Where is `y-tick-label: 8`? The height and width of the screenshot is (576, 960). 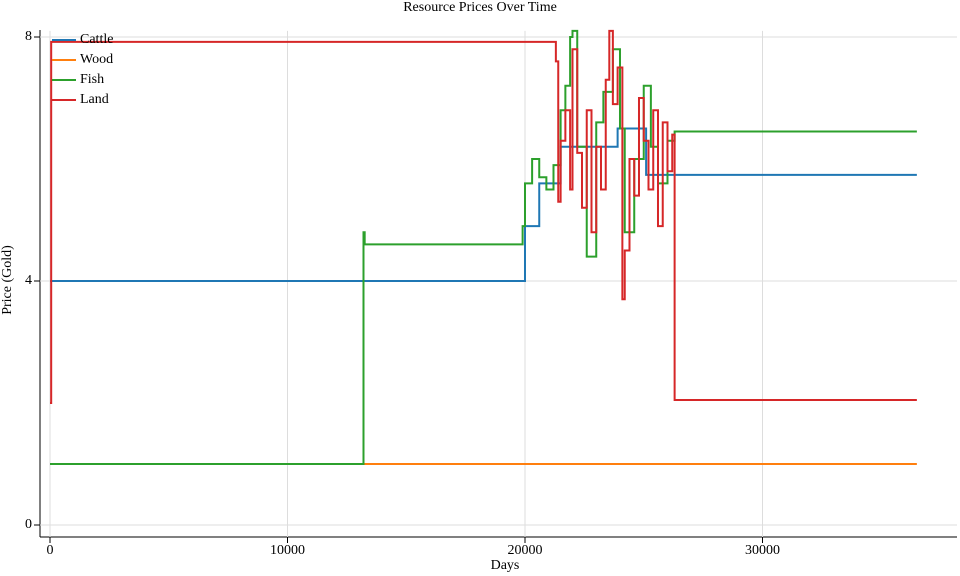 y-tick-label: 8 is located at coordinates (28, 36).